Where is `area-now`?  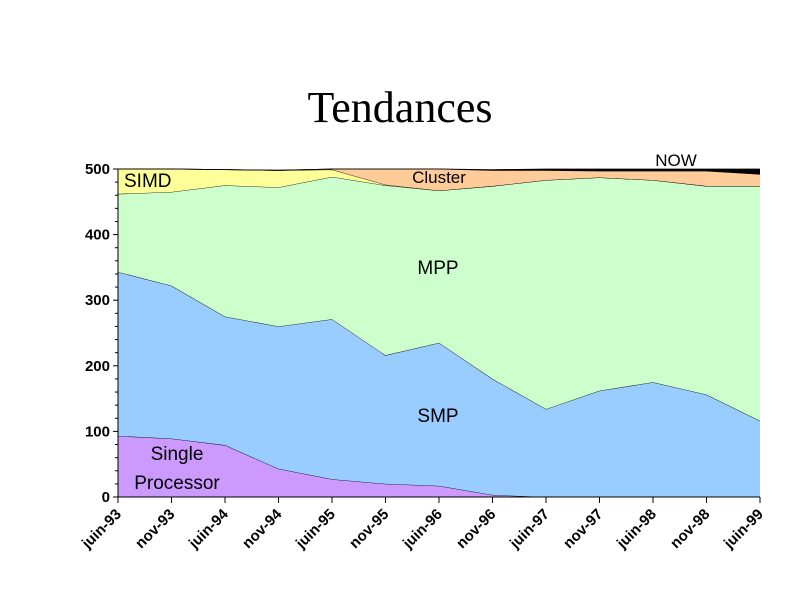
area-now is located at coordinates (439, 172).